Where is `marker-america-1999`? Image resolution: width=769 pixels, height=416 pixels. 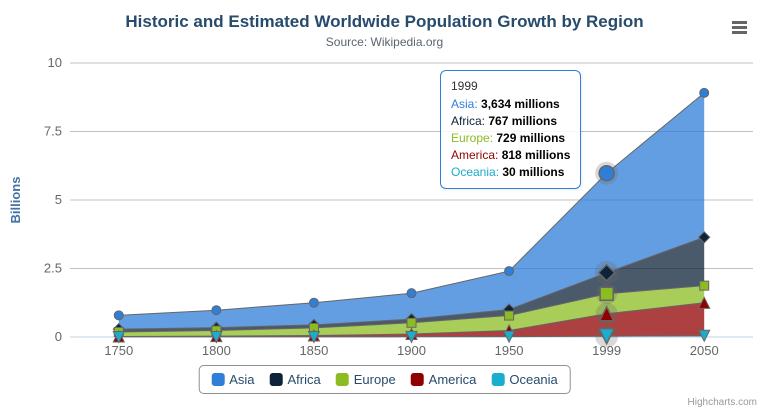
marker-america-1999 is located at coordinates (606, 313).